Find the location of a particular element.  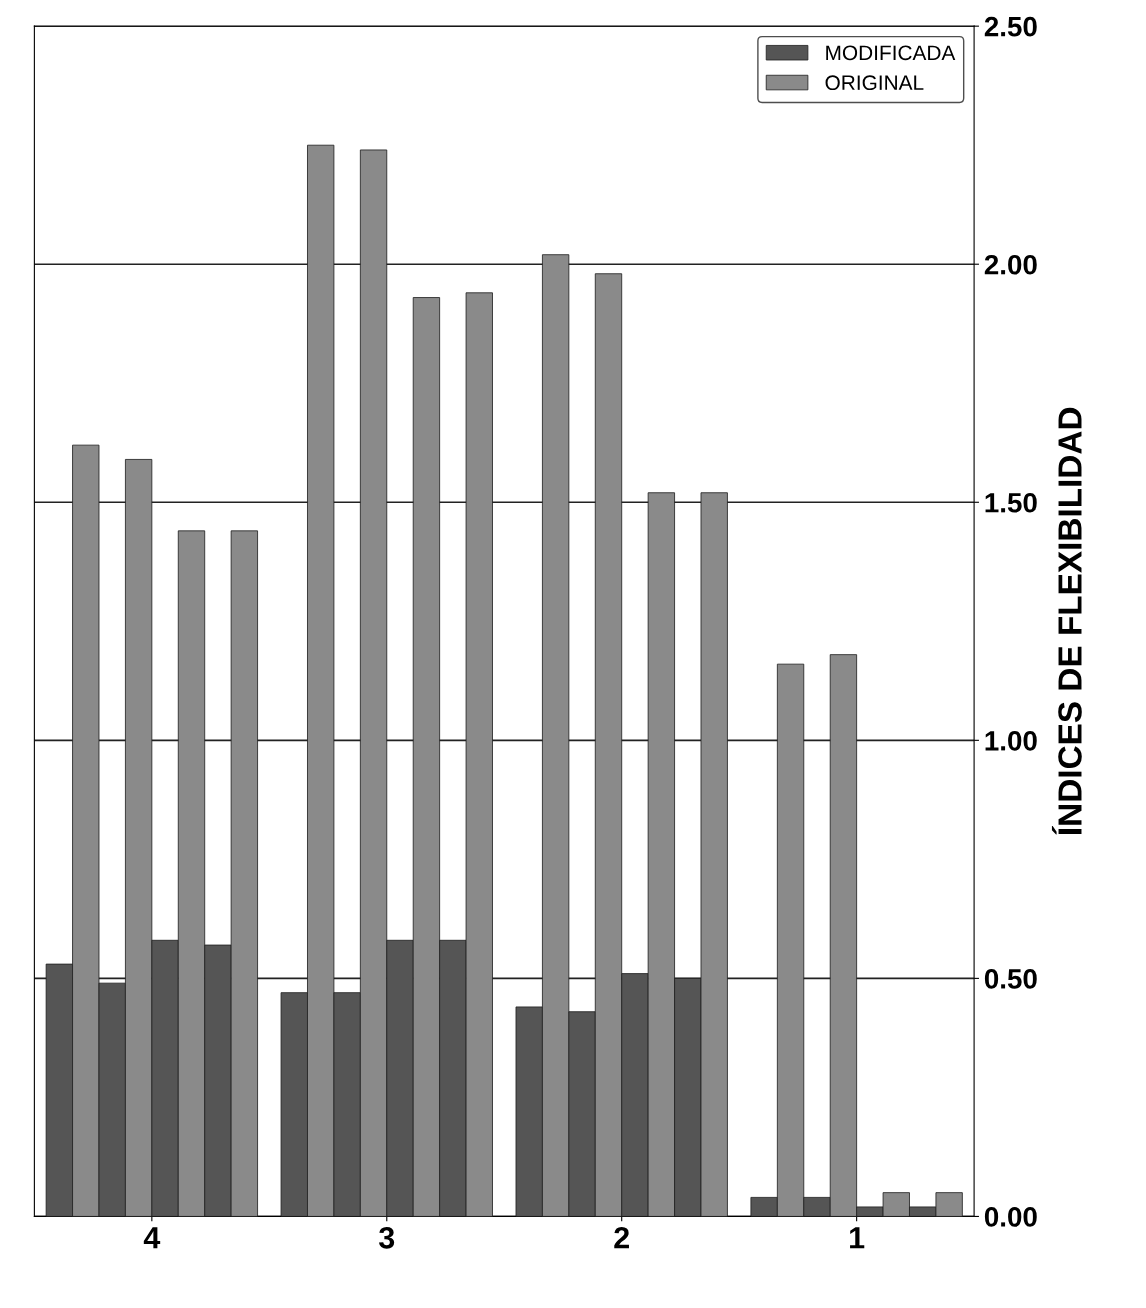

x-tick-label: 1 is located at coordinates (857, 1238).